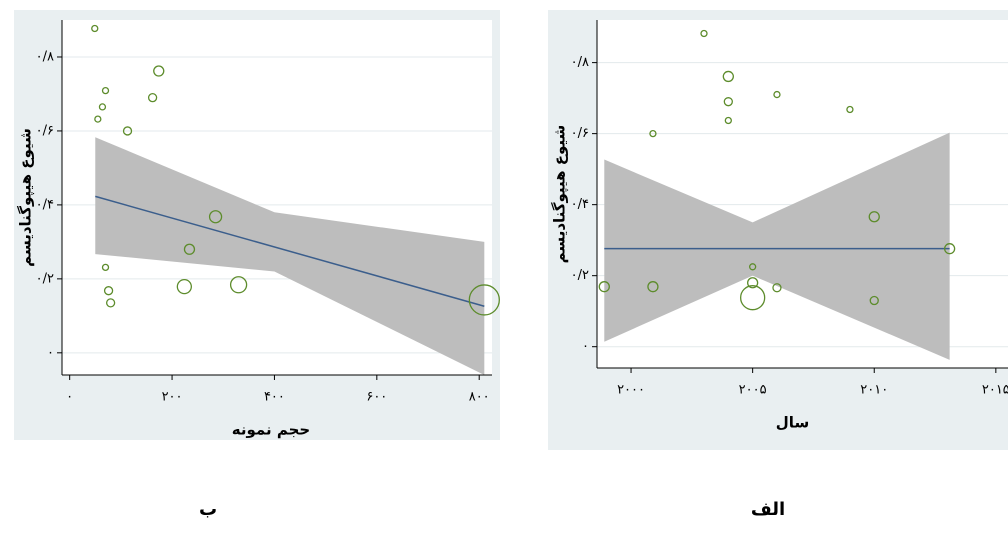 This screenshot has width=1008, height=540. I want to click on x-tick-label: ۲۰۰, so click(172, 397).